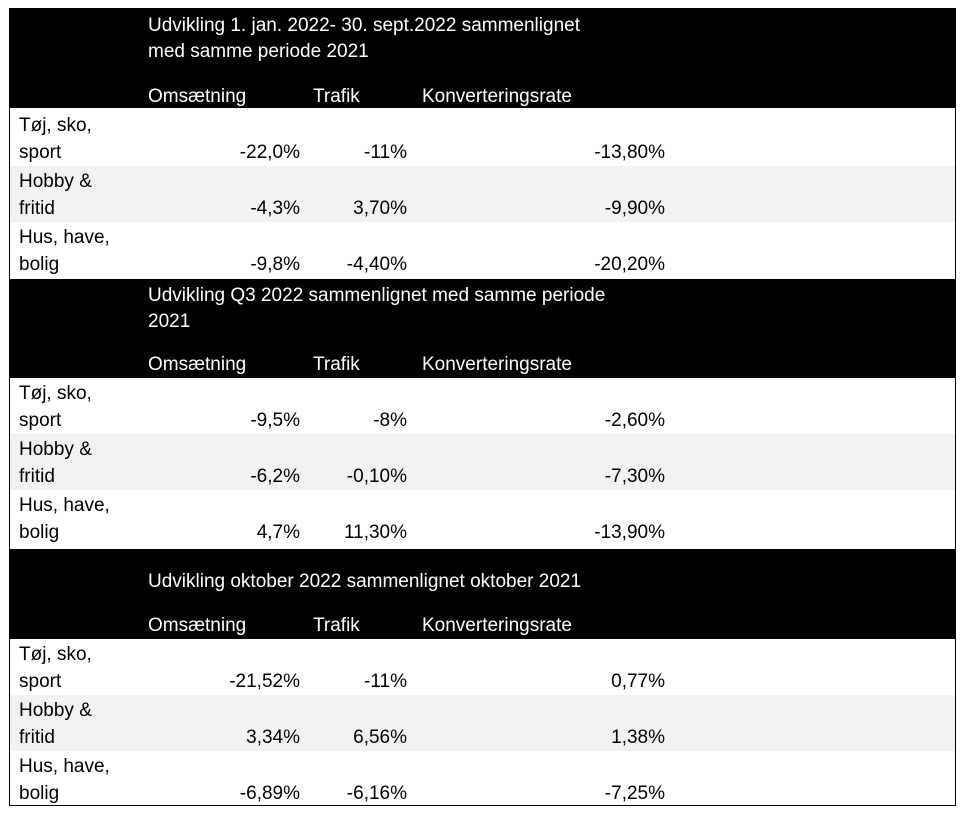 The image size is (964, 820). I want to click on value-conversion: -9,90%, so click(634, 208).